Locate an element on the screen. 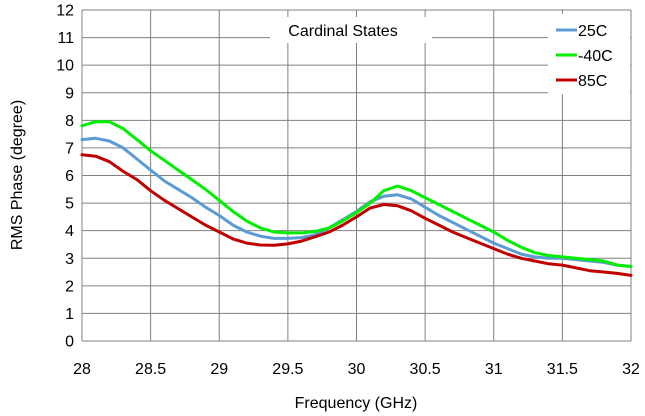 This screenshot has width=645, height=416. legend-label-2: 85C is located at coordinates (592, 81).